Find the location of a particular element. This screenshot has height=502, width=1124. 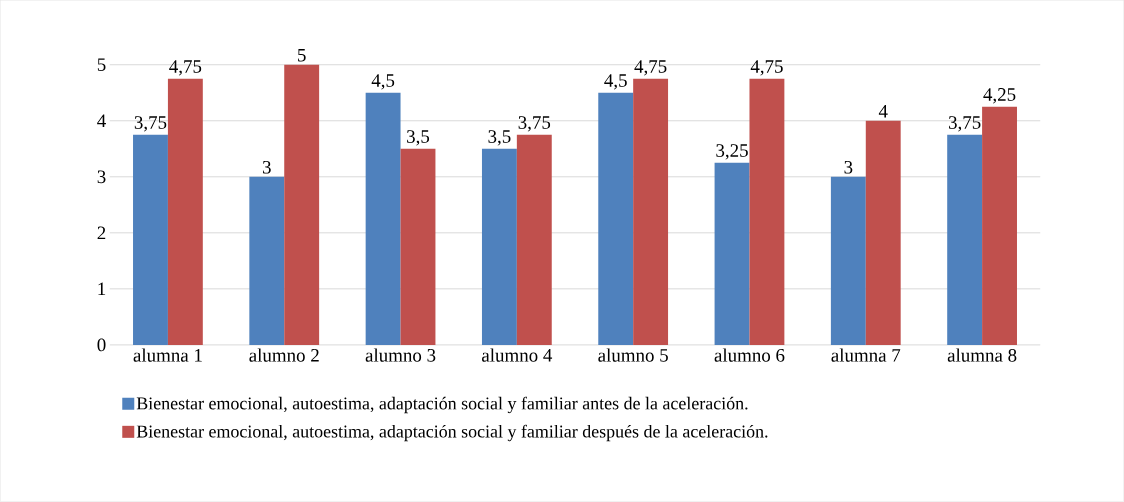

x-tick-label: alumno 4 is located at coordinates (517, 355).